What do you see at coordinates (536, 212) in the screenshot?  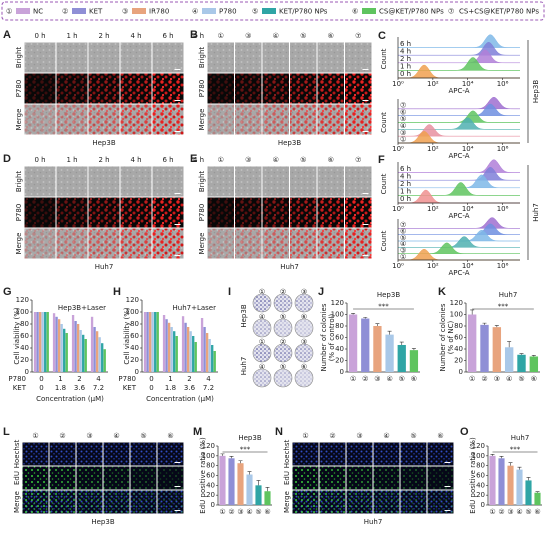 I see `group-label: Huh7` at bounding box center [536, 212].